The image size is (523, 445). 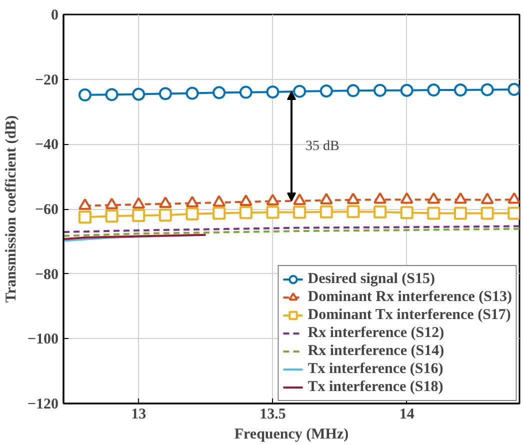 What do you see at coordinates (376, 333) in the screenshot?
I see `legend-label: Rx interference (S12)` at bounding box center [376, 333].